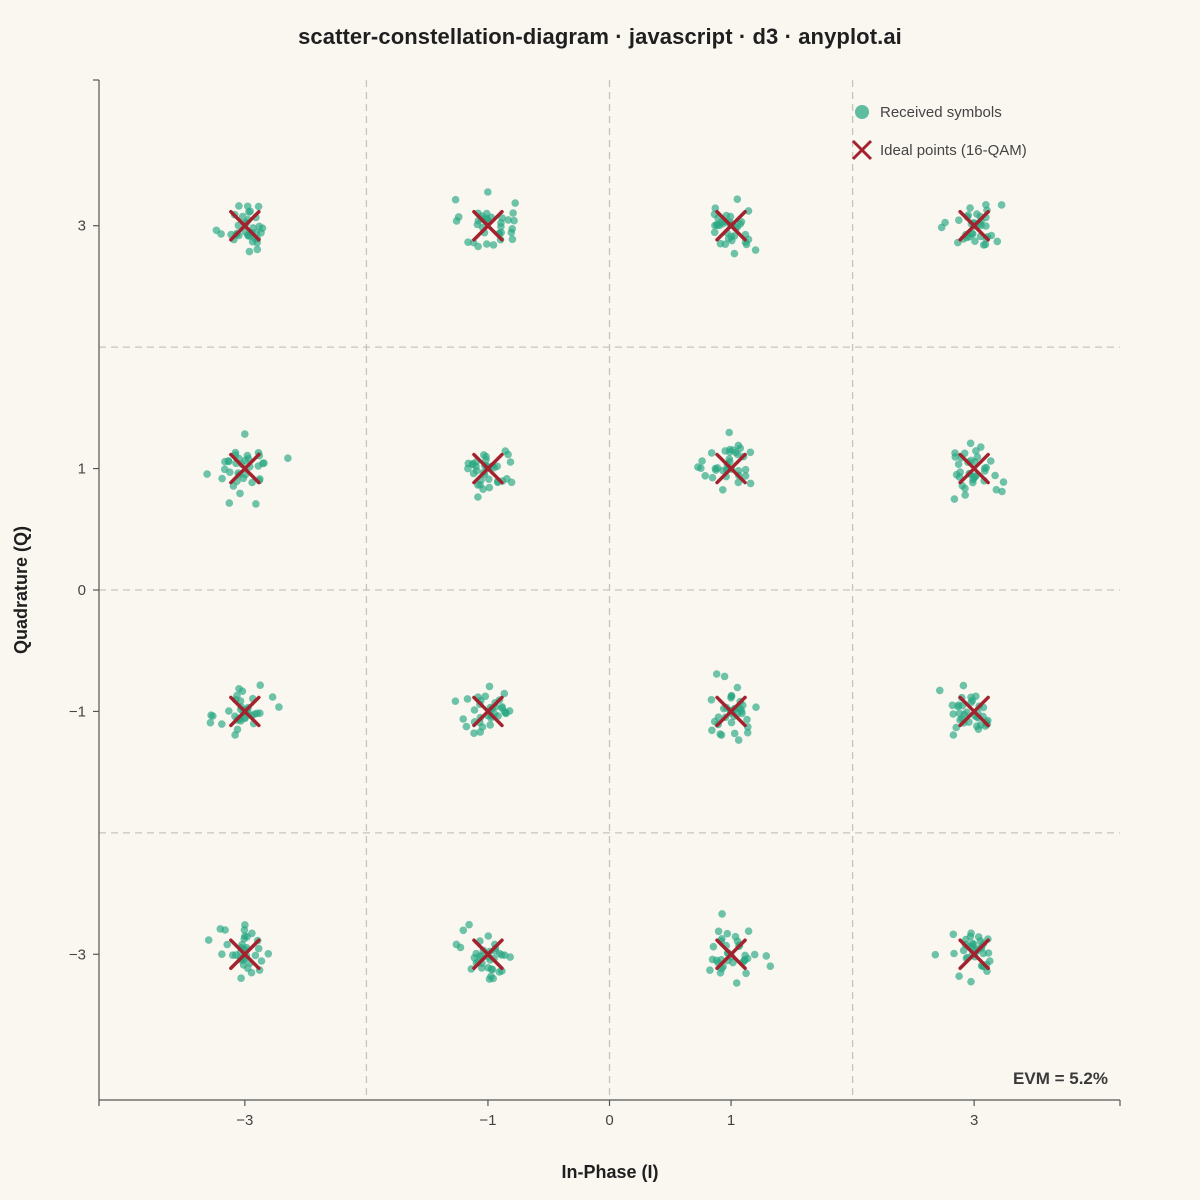 The width and height of the screenshot is (1200, 1200). I want to click on x-tick-label: −1, so click(487, 1120).